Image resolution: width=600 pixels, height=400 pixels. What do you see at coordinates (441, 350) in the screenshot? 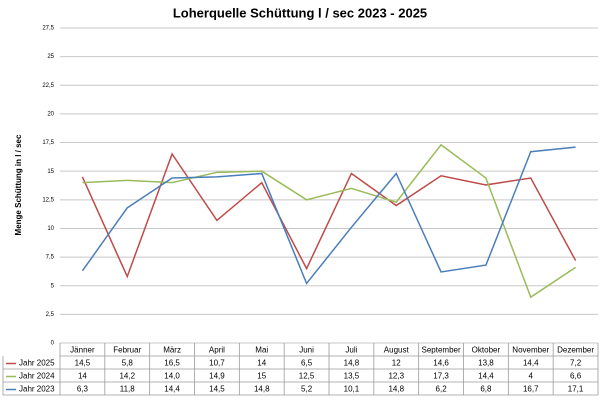
I see `x-tick-label: September` at bounding box center [441, 350].